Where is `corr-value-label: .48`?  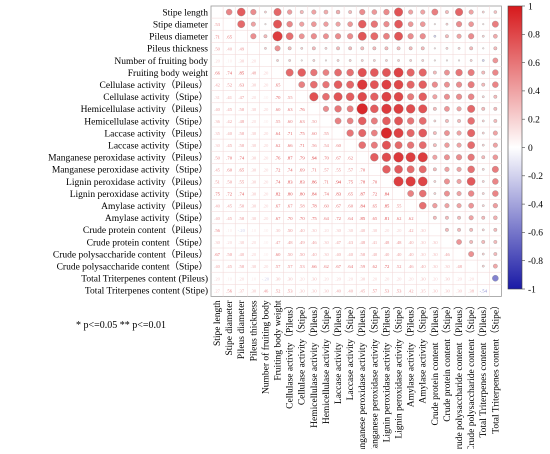
corr-value-label: .48 is located at coordinates (253, 73).